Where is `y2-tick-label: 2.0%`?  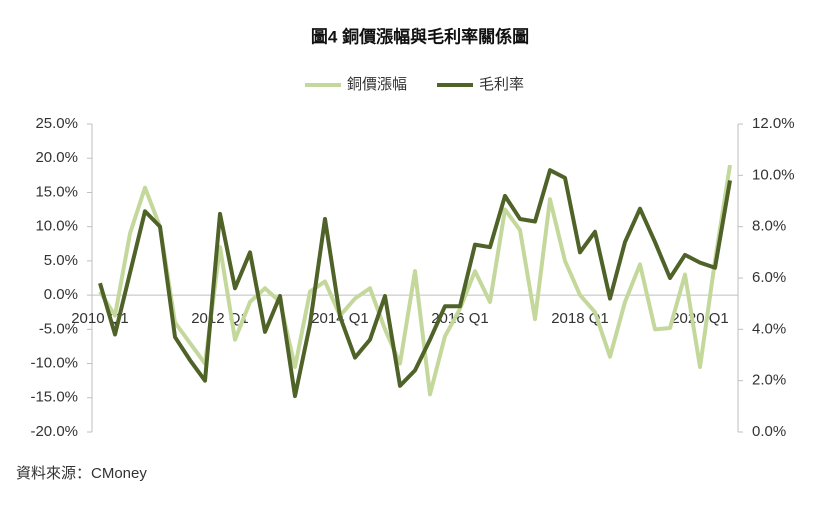 y2-tick-label: 2.0% is located at coordinates (769, 380).